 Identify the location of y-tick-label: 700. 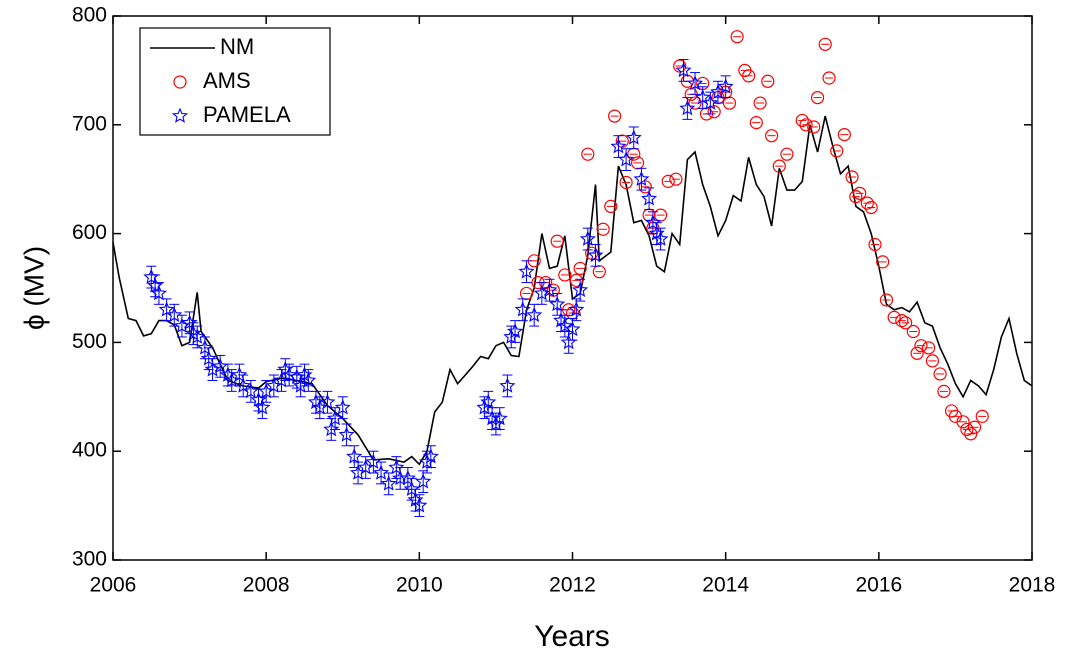
(89, 123).